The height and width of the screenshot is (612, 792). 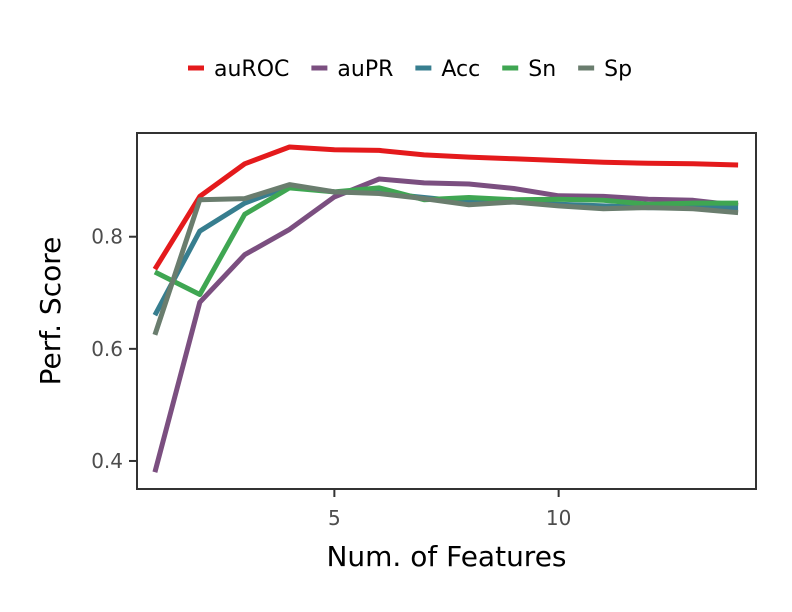 I want to click on x-axis: 5 10, so click(x=449, y=509).